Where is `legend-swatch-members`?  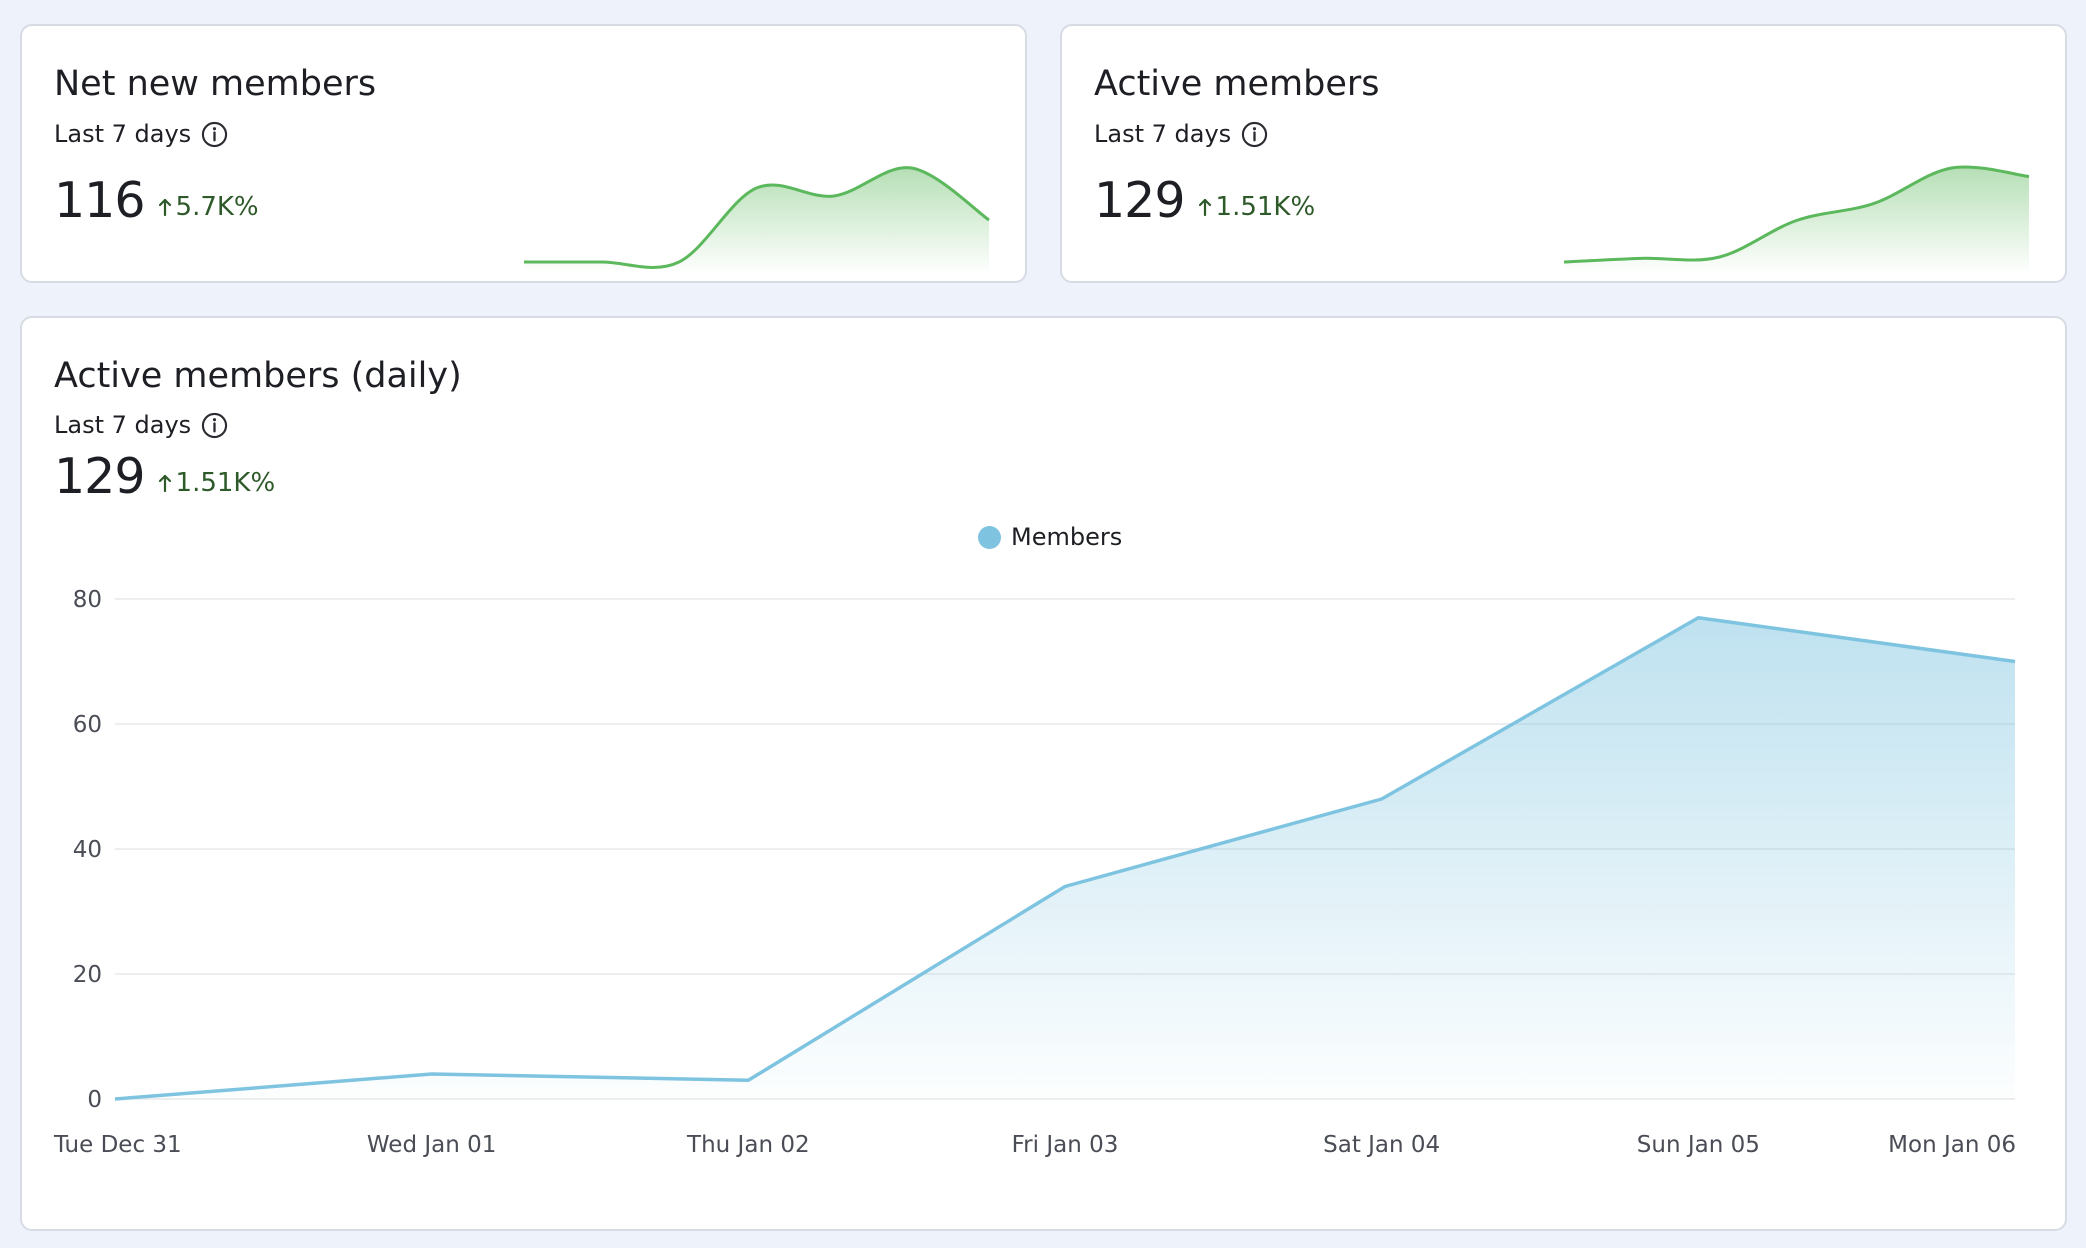
legend-swatch-members is located at coordinates (989, 537).